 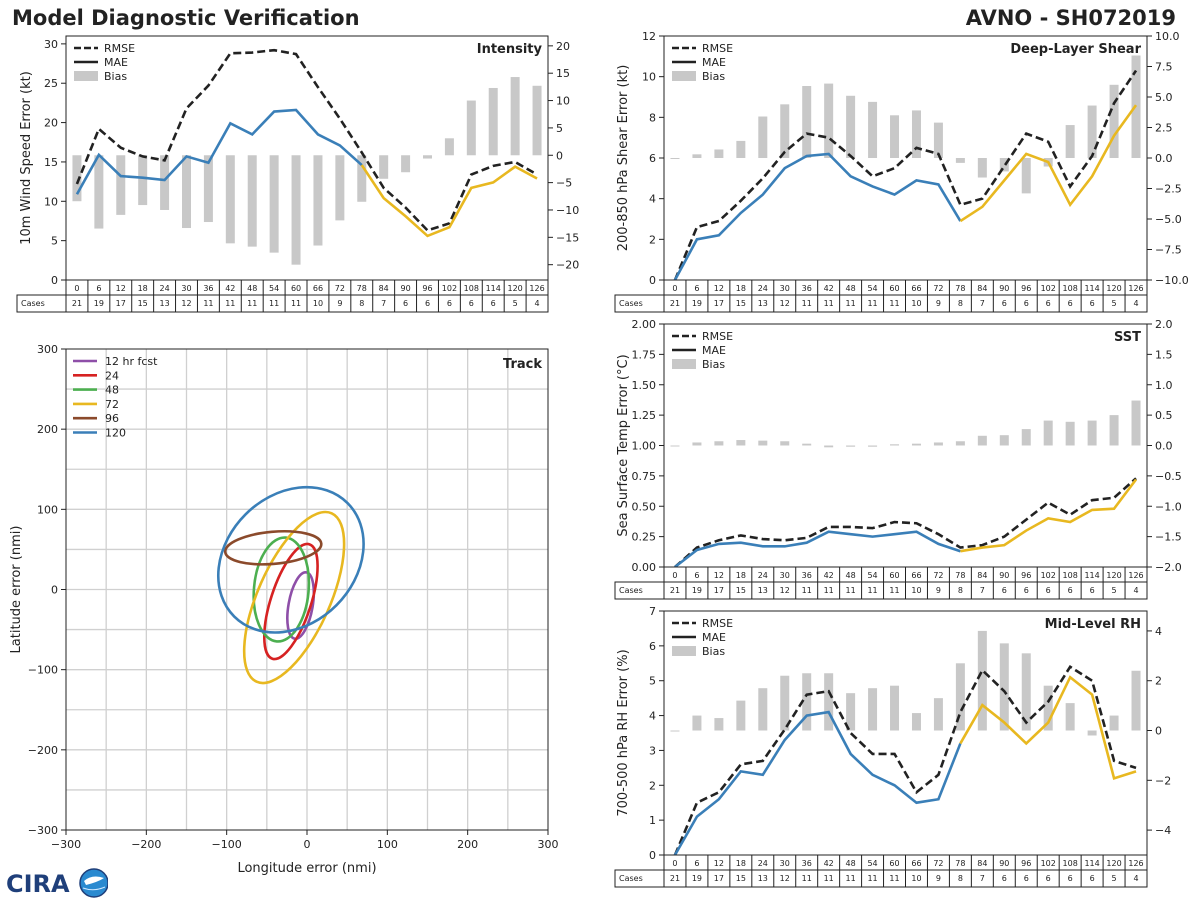 What do you see at coordinates (644, 567) in the screenshot?
I see `sst-ytick-label: 0.00` at bounding box center [644, 567].